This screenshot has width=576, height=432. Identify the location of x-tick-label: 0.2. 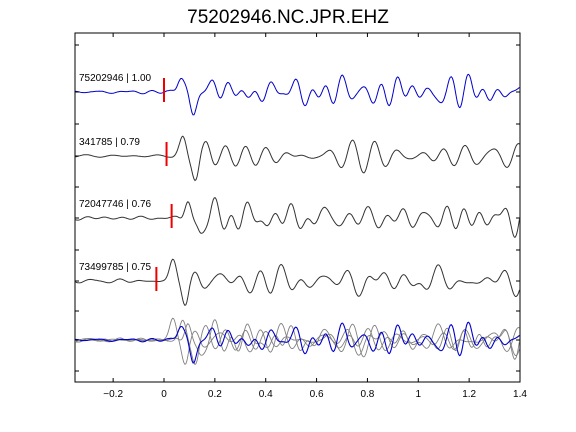
(215, 394).